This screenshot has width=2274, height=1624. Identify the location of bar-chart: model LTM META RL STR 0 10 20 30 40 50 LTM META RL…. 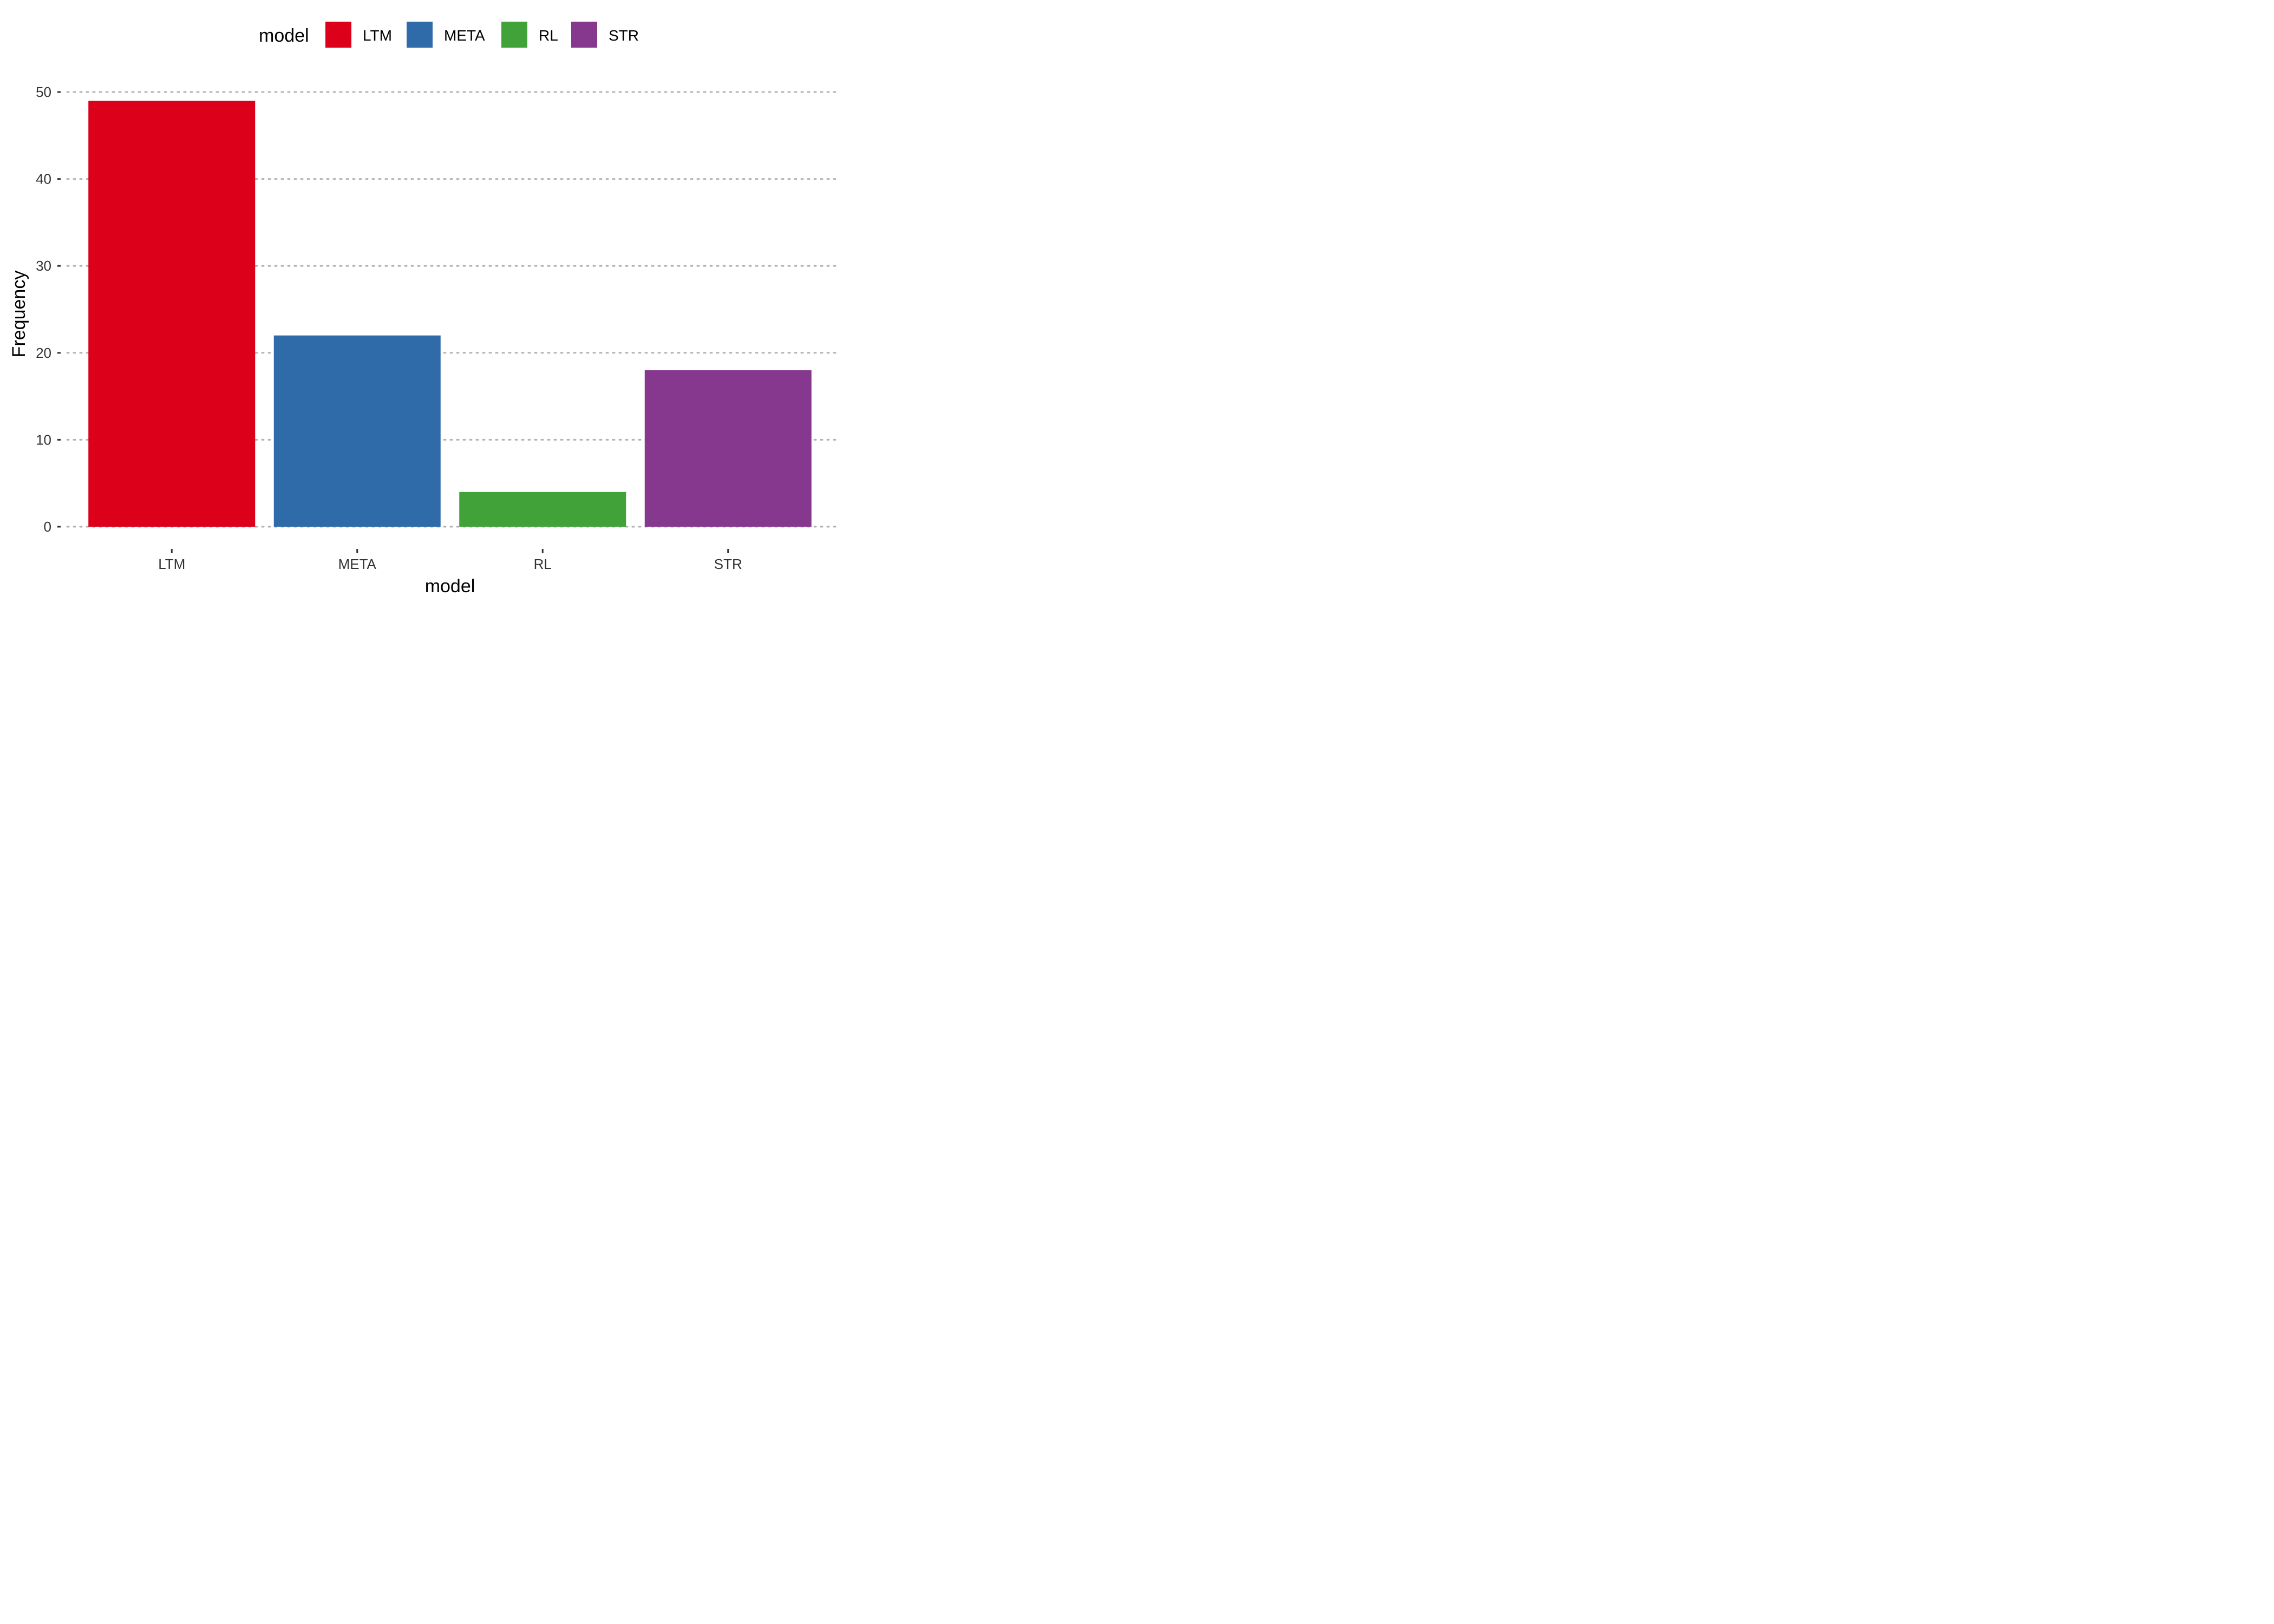
(424, 309).